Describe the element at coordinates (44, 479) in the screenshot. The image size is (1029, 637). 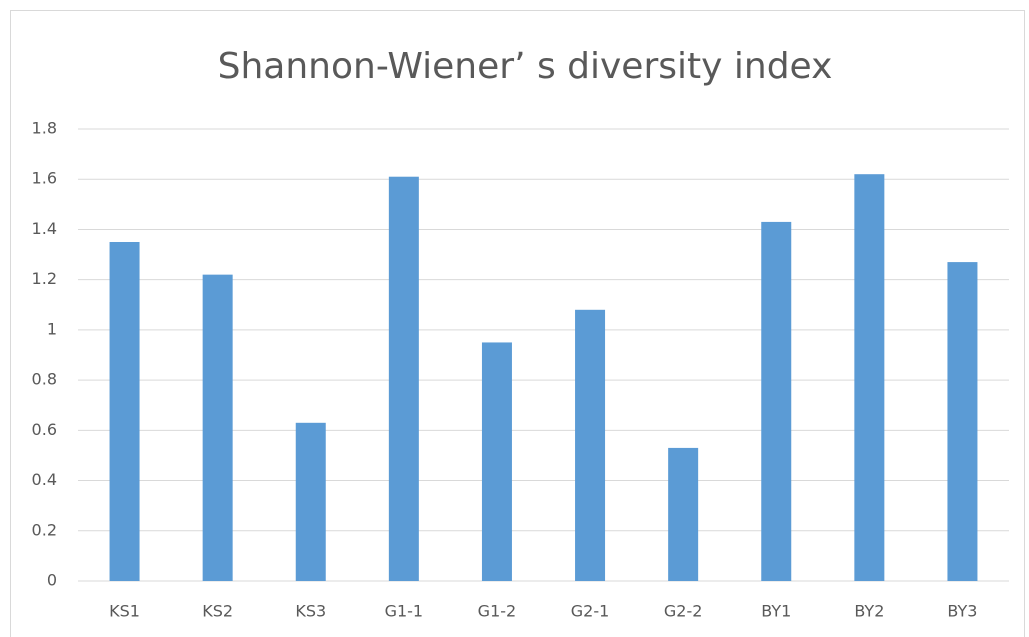
I see `y-tick-label: 0.4` at that location.